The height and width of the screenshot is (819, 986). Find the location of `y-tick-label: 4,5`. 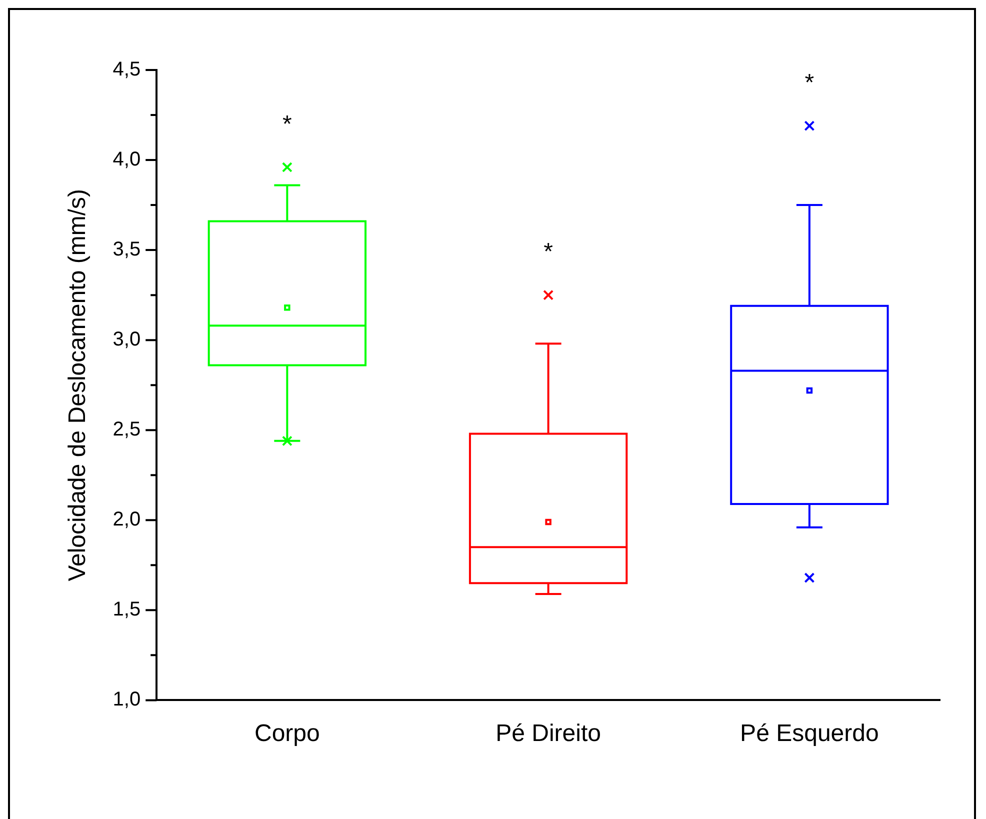

y-tick-label: 4,5 is located at coordinates (126, 69).